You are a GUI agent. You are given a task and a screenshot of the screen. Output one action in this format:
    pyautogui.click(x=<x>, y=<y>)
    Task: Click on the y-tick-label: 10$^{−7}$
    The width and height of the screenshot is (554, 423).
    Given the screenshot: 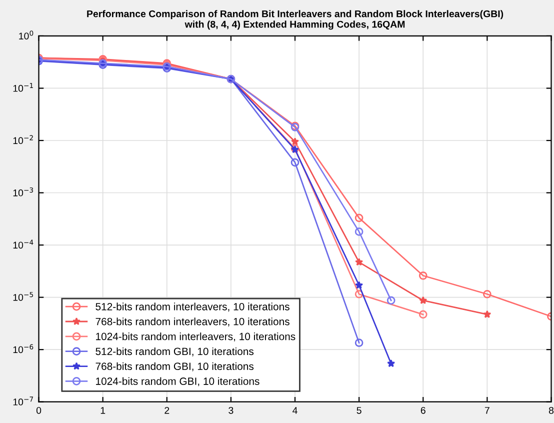 What is the action you would take?
    pyautogui.click(x=23, y=401)
    